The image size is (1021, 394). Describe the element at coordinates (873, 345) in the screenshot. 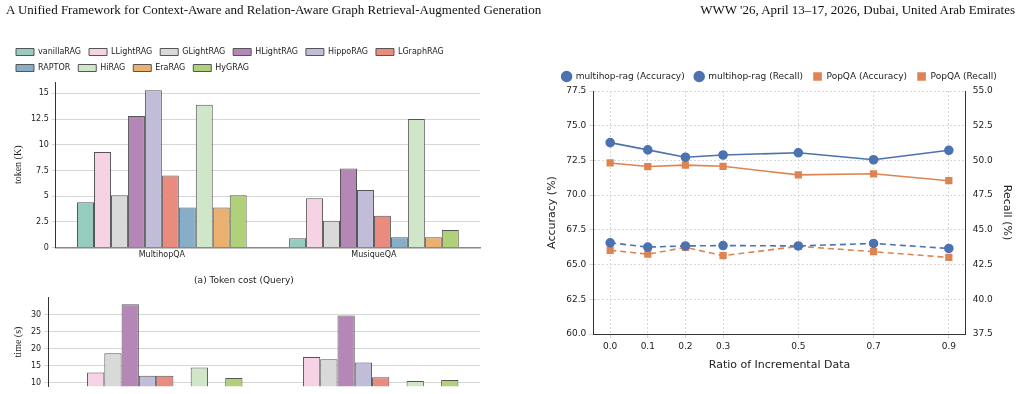

I see `x-tick-label: 0.7` at that location.